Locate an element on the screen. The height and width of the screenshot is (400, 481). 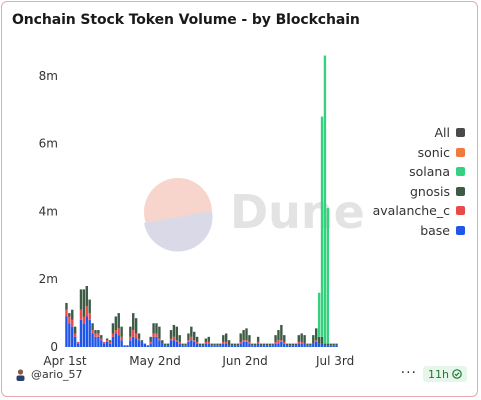
legend-item-sonic: sonic is located at coordinates (419, 153).